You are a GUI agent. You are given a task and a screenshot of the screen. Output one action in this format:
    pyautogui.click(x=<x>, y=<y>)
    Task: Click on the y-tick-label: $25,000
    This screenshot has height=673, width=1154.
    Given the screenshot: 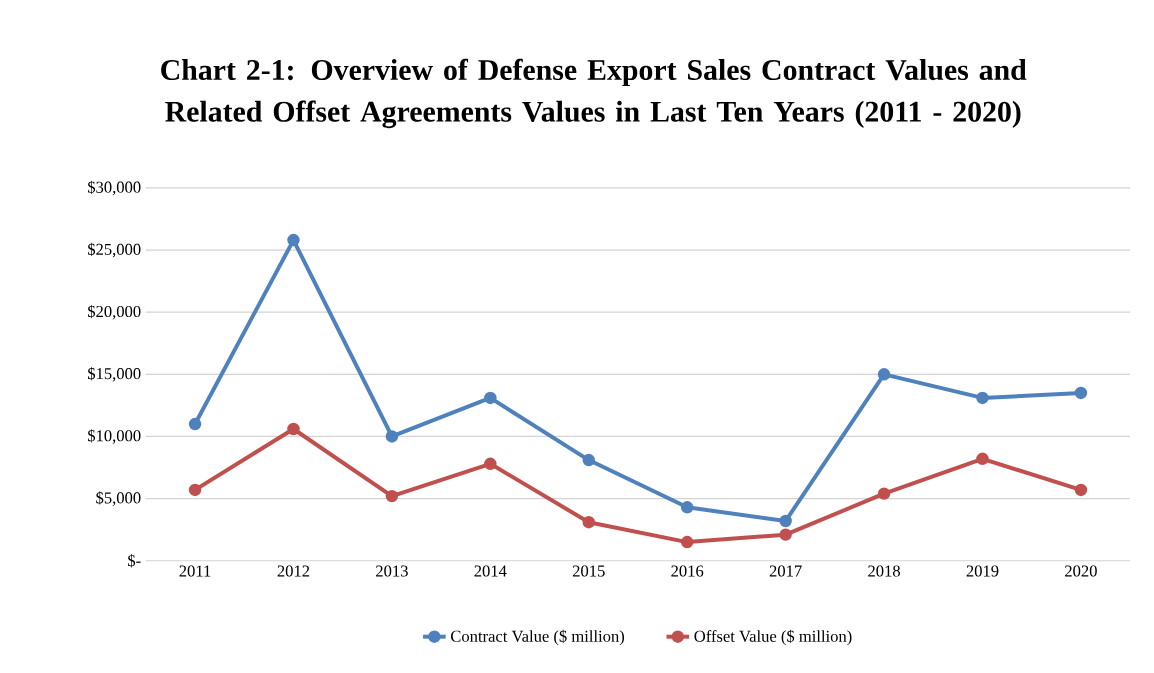 What is the action you would take?
    pyautogui.click(x=114, y=250)
    